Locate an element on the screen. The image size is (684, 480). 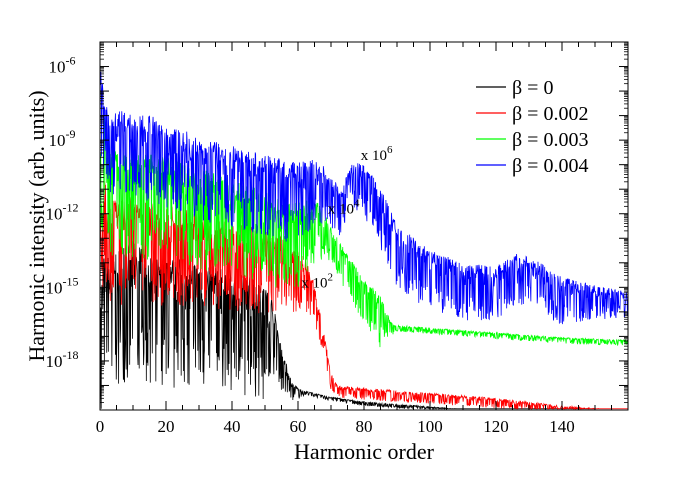
legend-label-3: β = 0.004 is located at coordinates (550, 166).